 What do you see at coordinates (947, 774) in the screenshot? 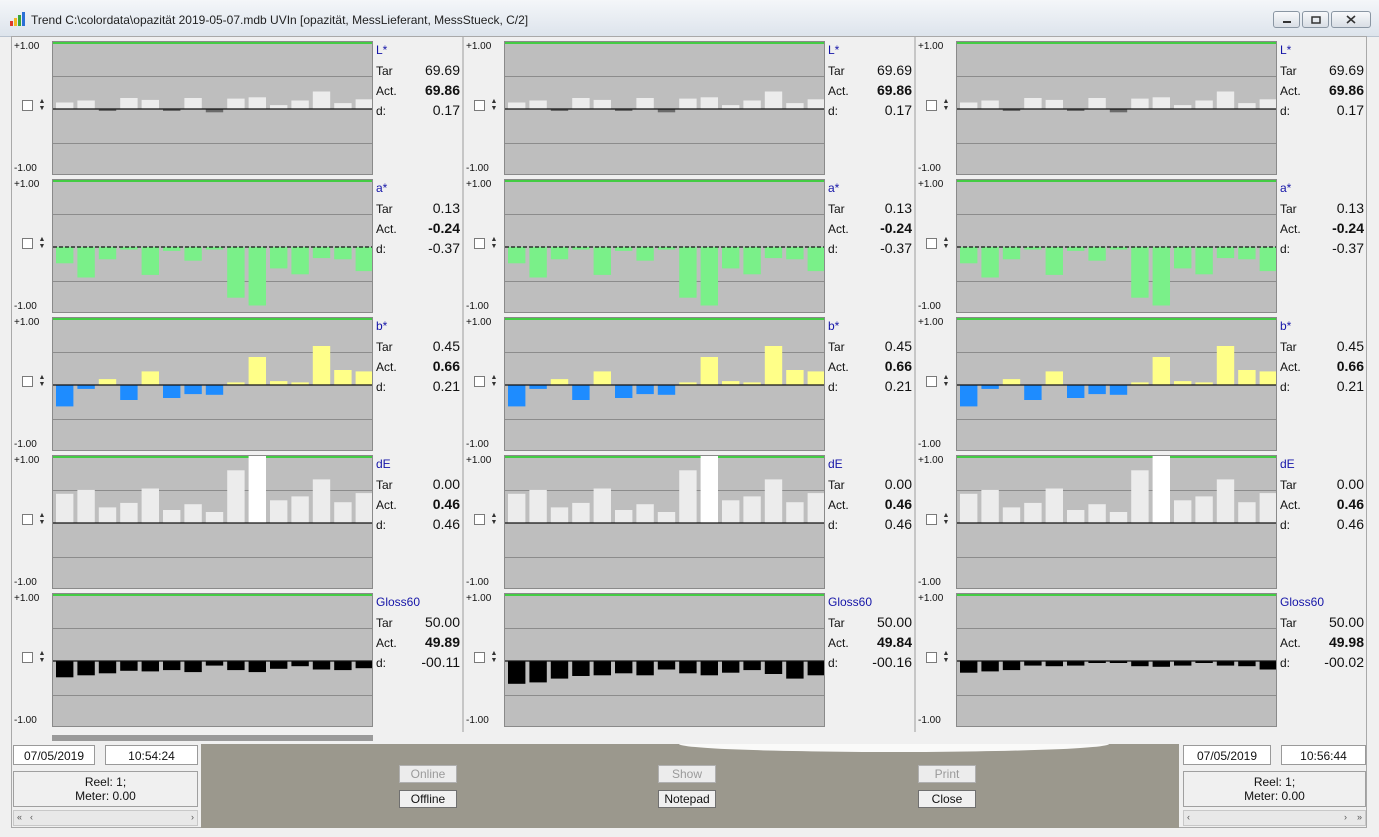
I see `print-button: Print` at bounding box center [947, 774].